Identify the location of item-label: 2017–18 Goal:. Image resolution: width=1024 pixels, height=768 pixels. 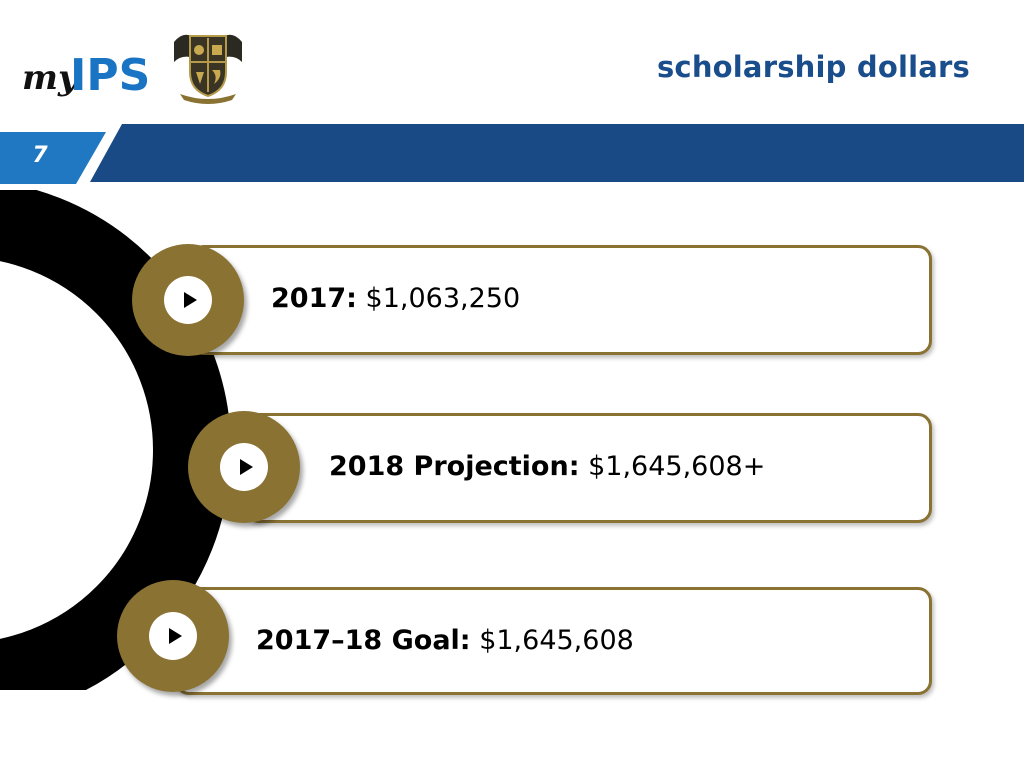
(363, 640).